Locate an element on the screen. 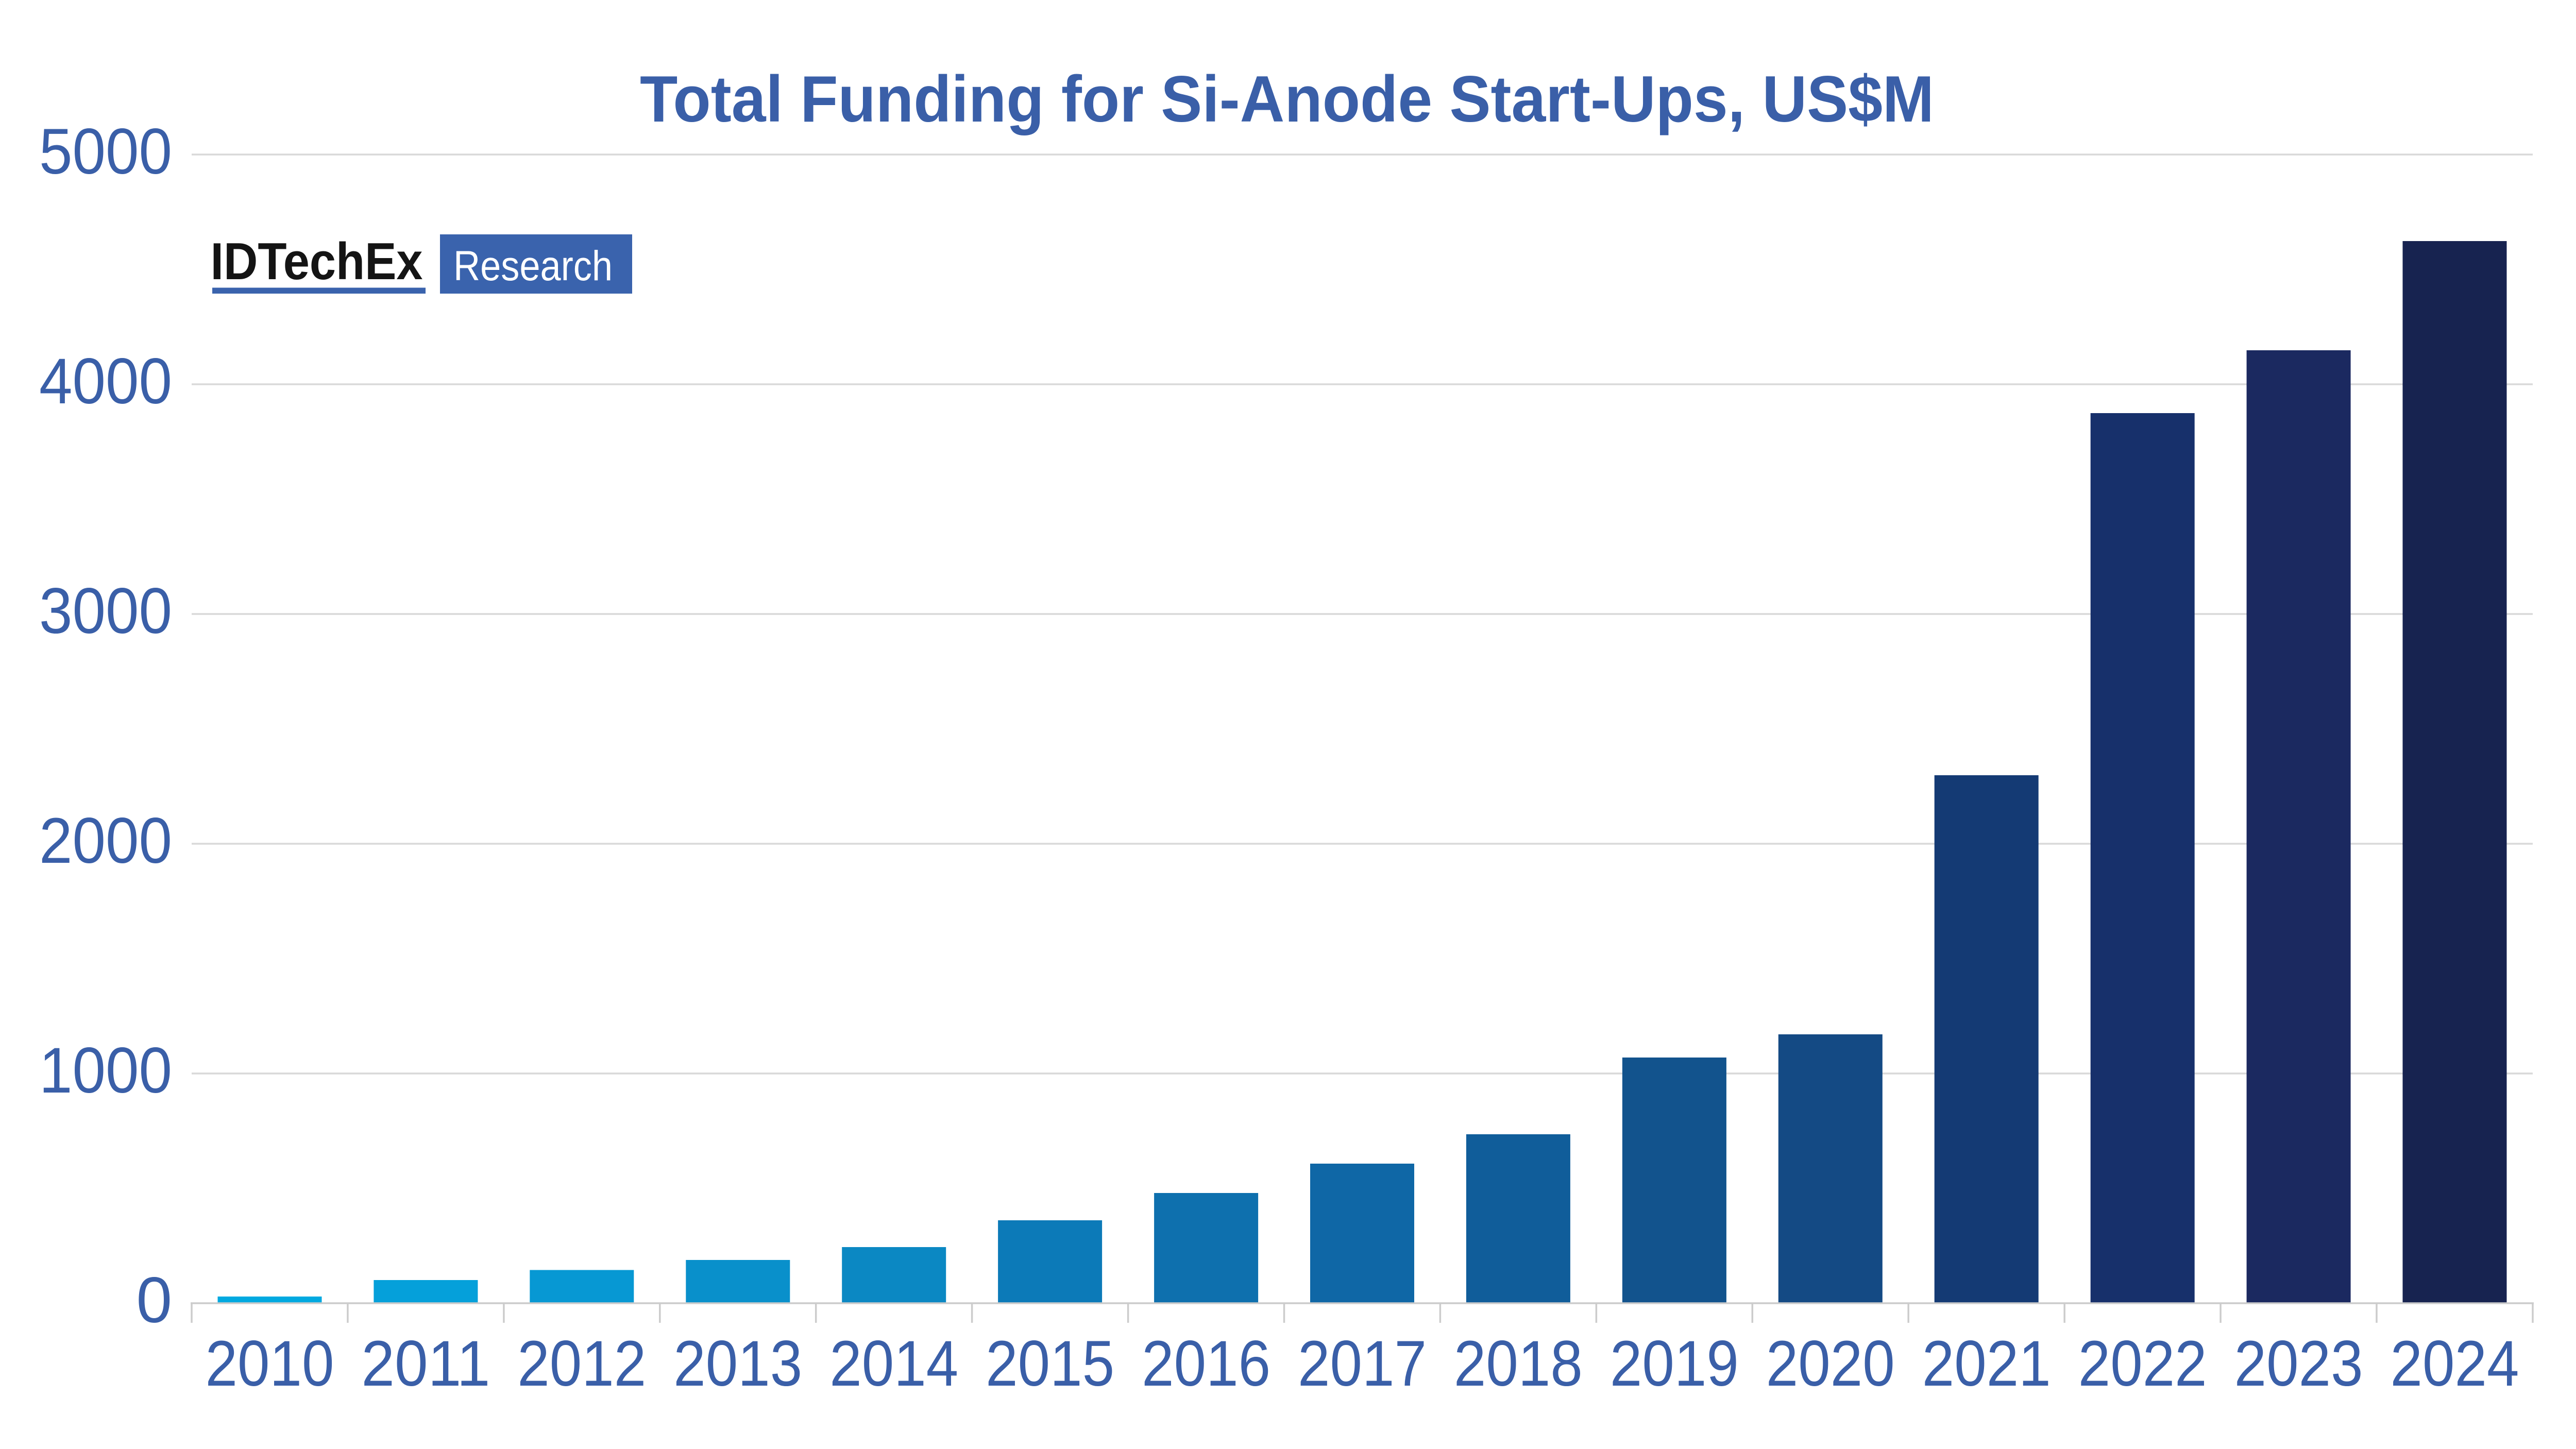 Image resolution: width=2576 pixels, height=1449 pixels. svg-text: Research is located at coordinates (533, 266).